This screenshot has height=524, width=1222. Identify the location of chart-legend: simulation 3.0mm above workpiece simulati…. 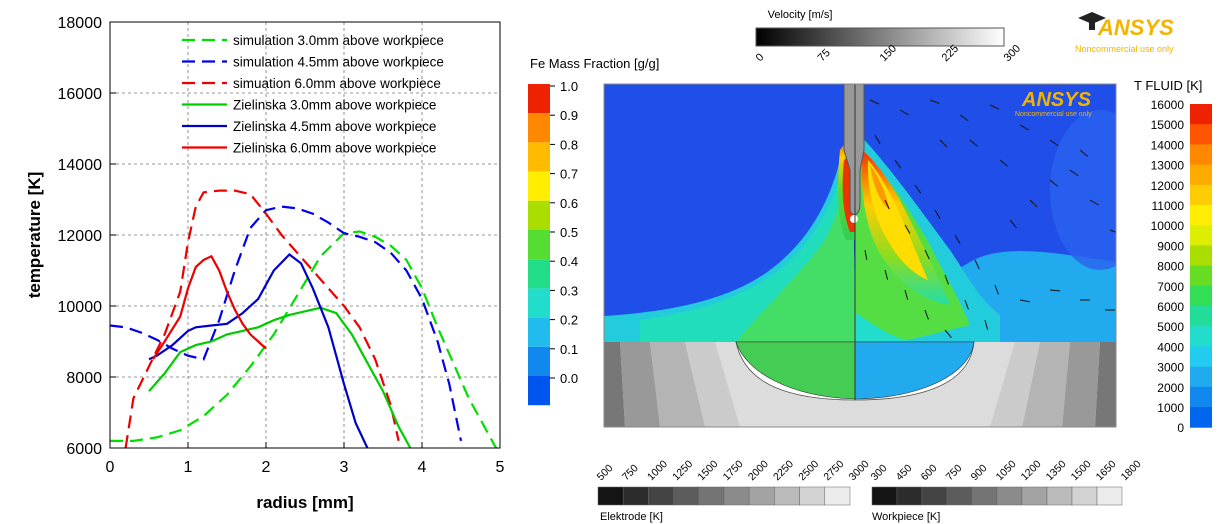
(313, 94).